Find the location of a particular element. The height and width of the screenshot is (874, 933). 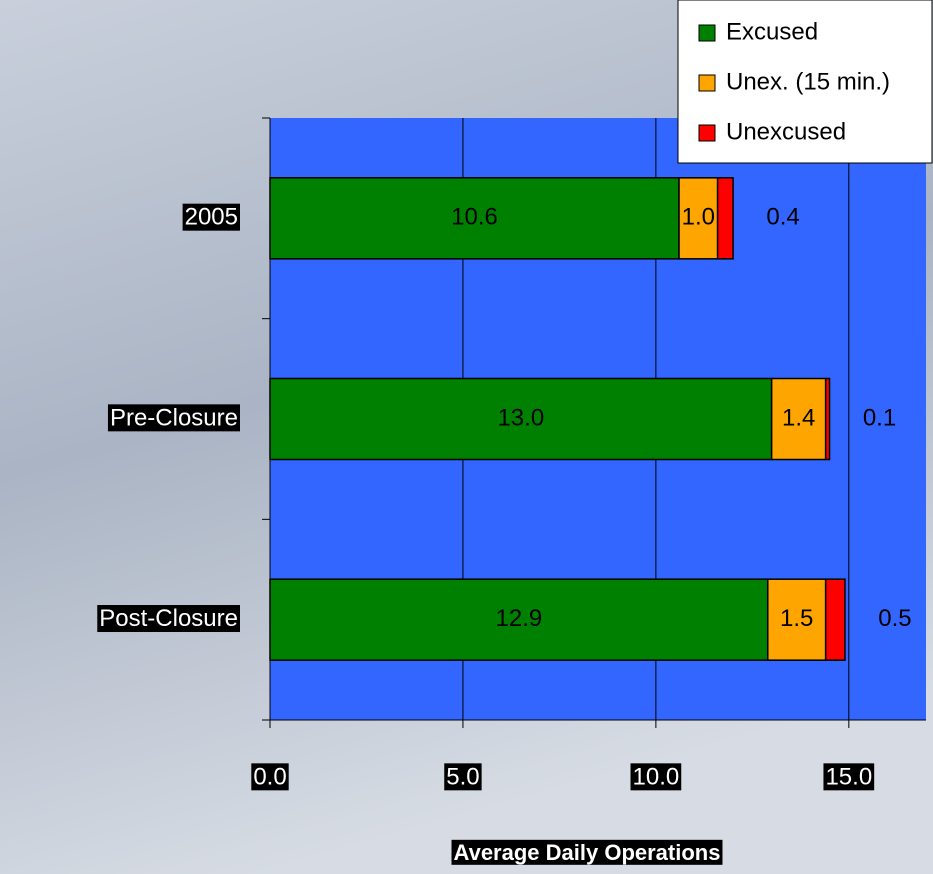

y-tick-label: Post-Closure is located at coordinates (168, 618).